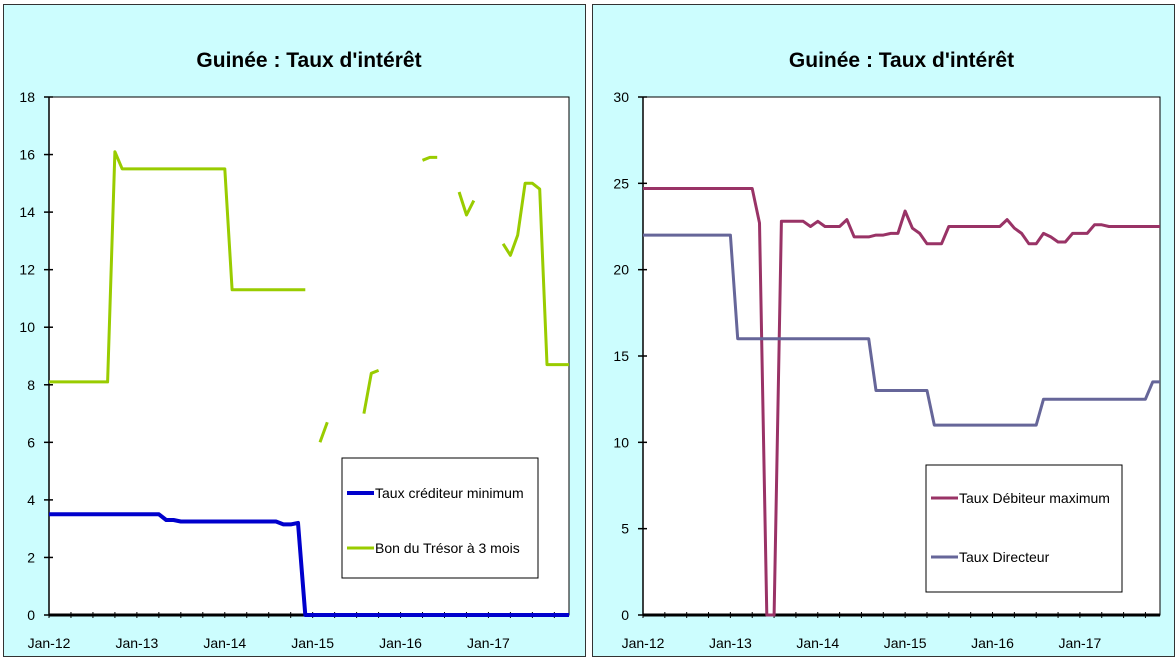 Image resolution: width=1175 pixels, height=661 pixels. Describe the element at coordinates (27, 97) in the screenshot. I see `chart-left-y-tick-label: 18` at that location.